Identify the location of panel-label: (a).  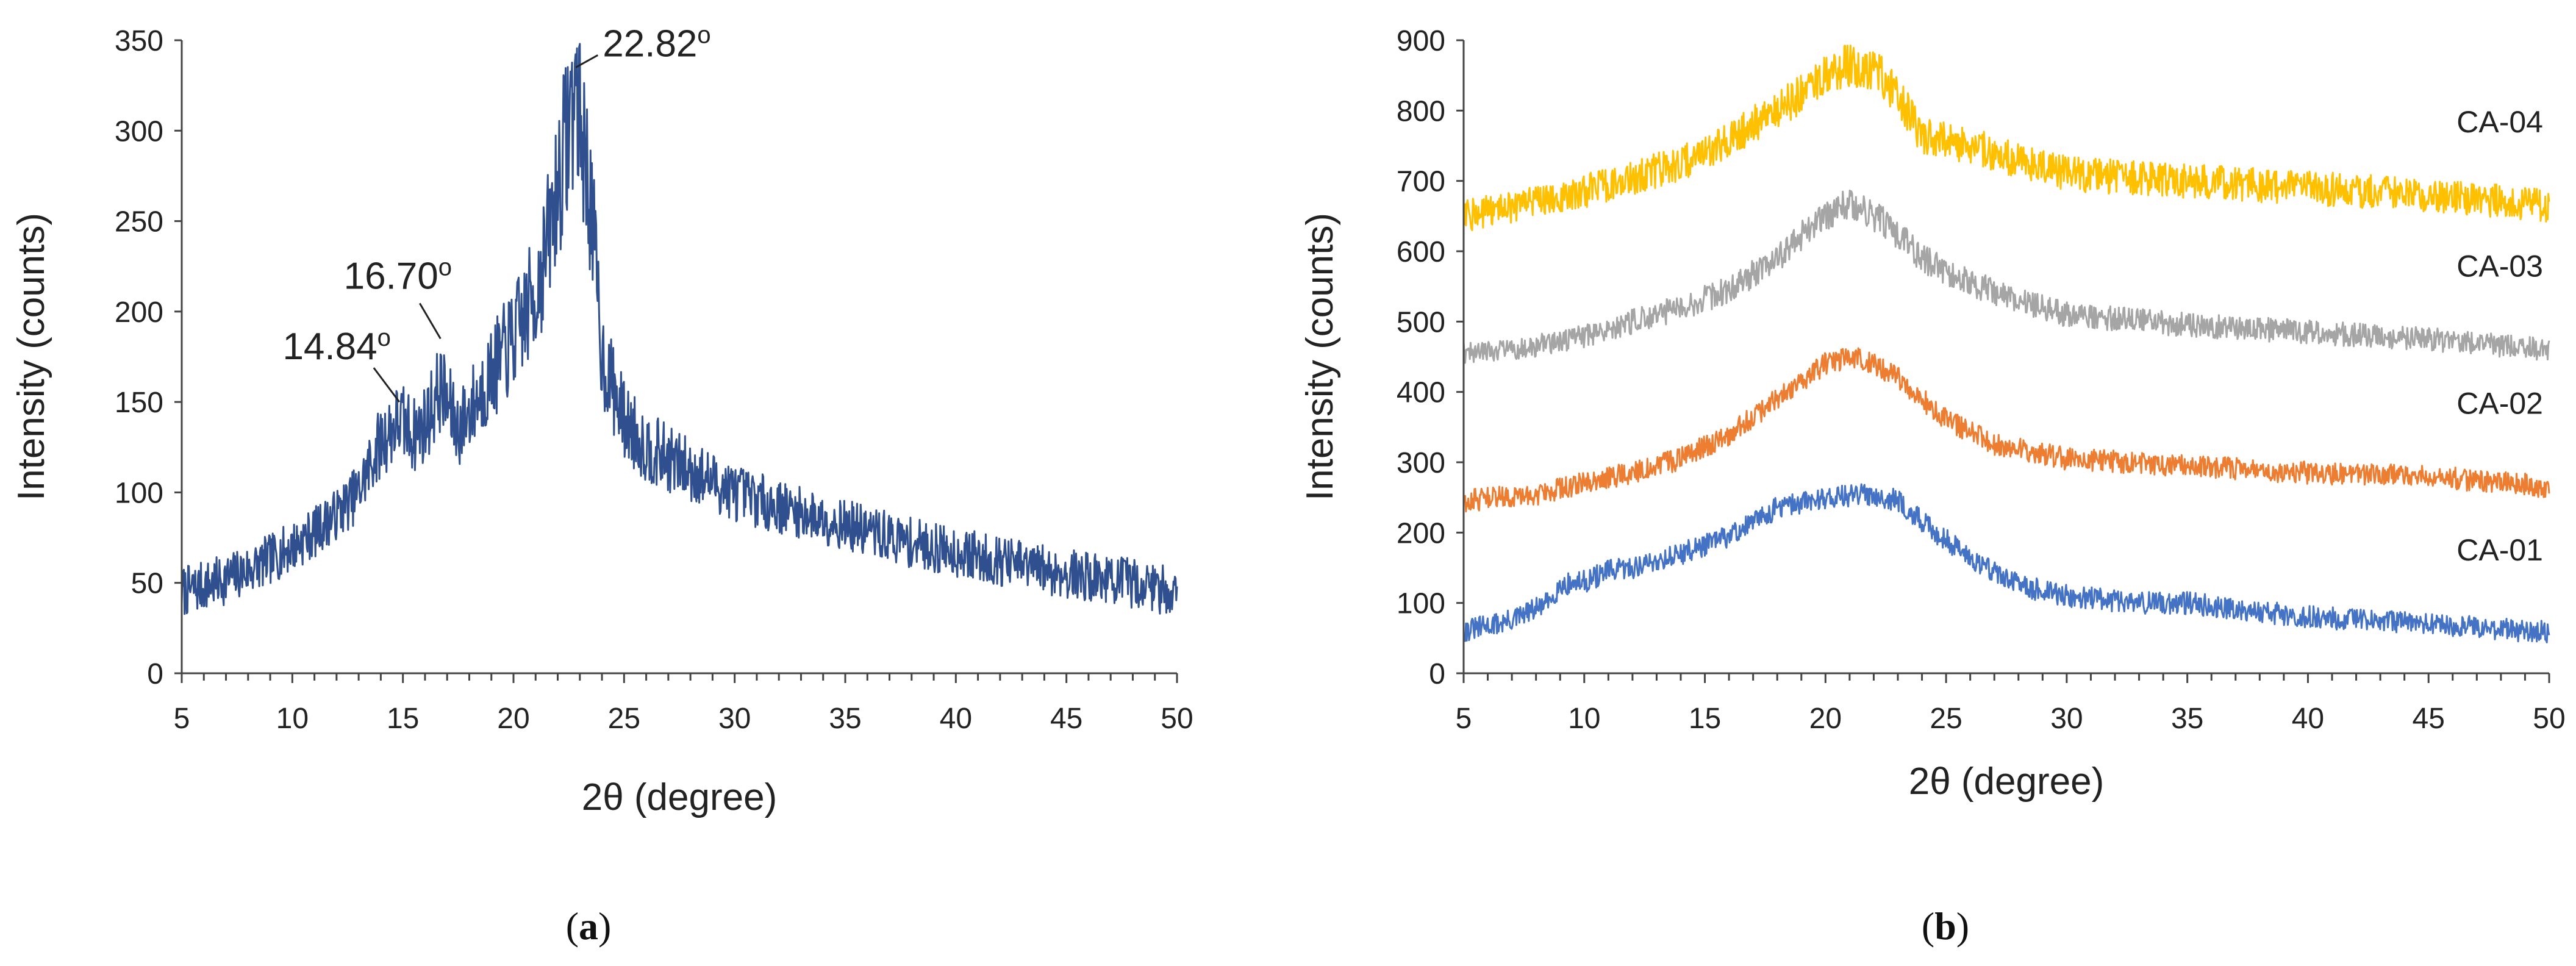
(589, 926).